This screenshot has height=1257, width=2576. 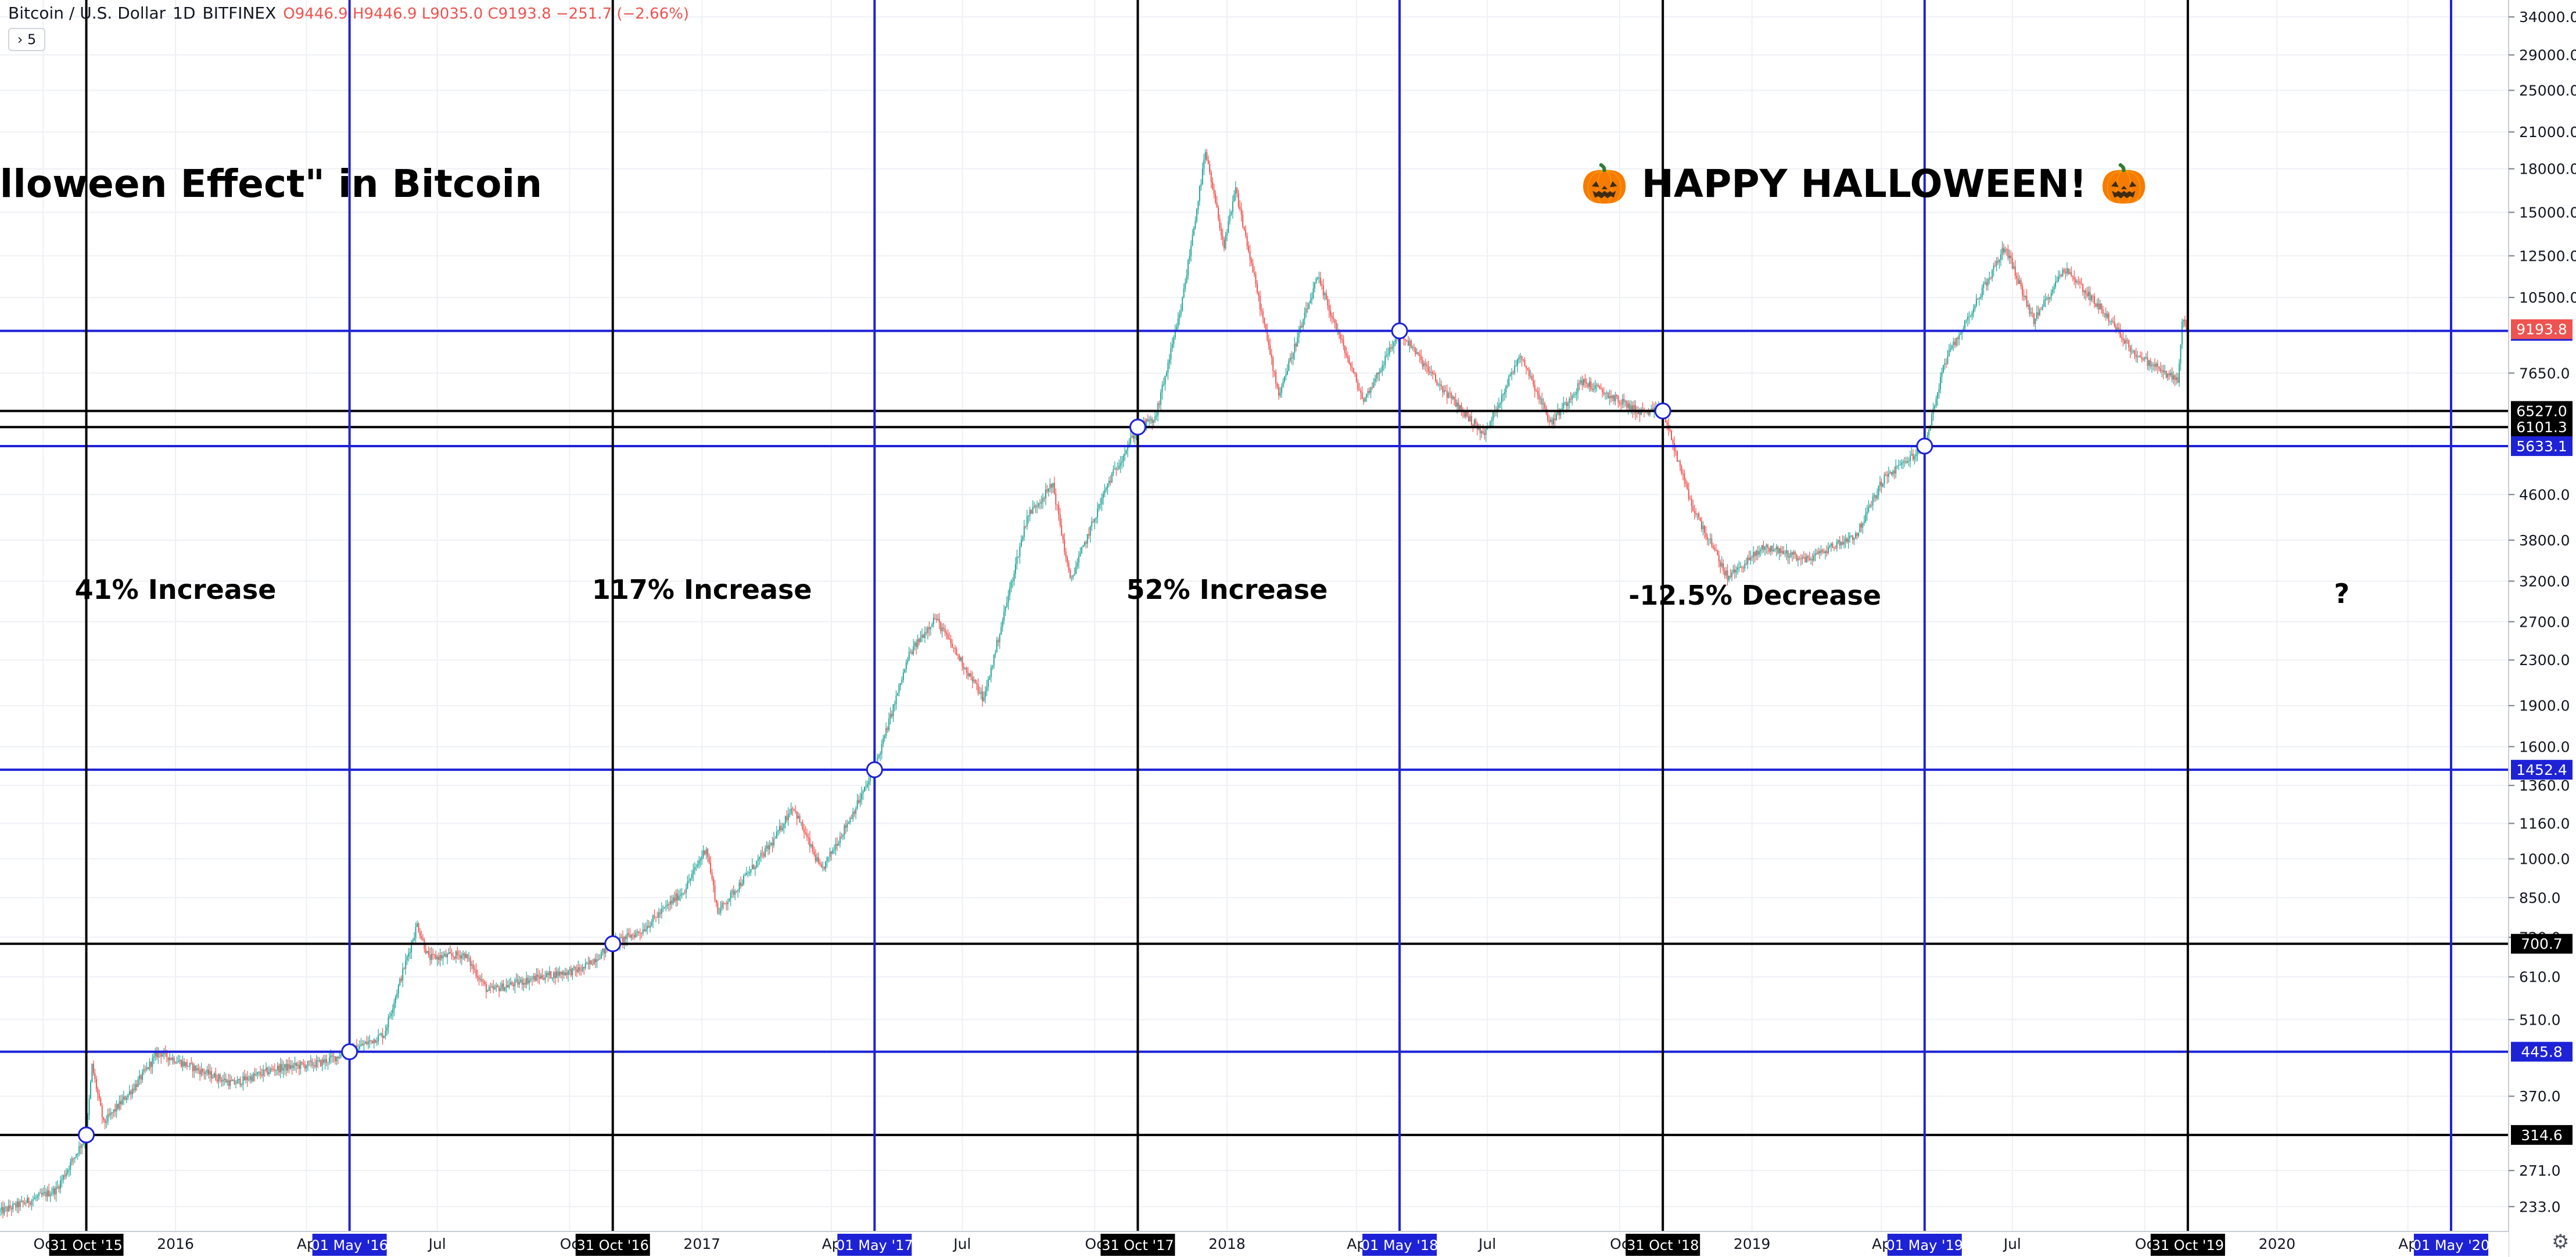 What do you see at coordinates (184, 13) in the screenshot?
I see `interval-label: 1D` at bounding box center [184, 13].